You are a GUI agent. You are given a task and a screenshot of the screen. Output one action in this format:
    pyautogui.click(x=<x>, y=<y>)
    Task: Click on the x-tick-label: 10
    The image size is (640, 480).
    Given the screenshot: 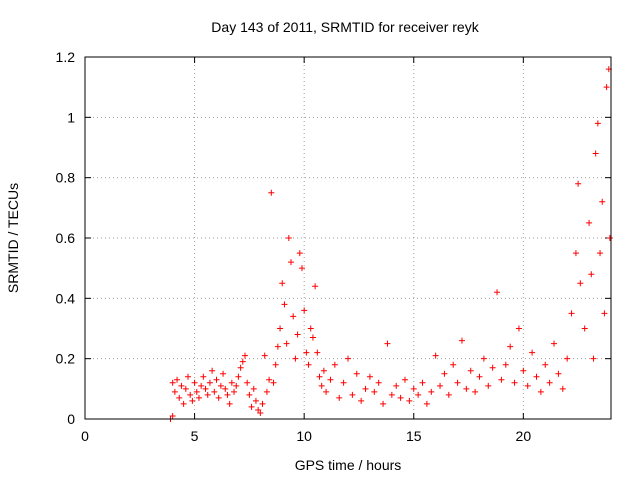 What is the action you would take?
    pyautogui.click(x=304, y=436)
    